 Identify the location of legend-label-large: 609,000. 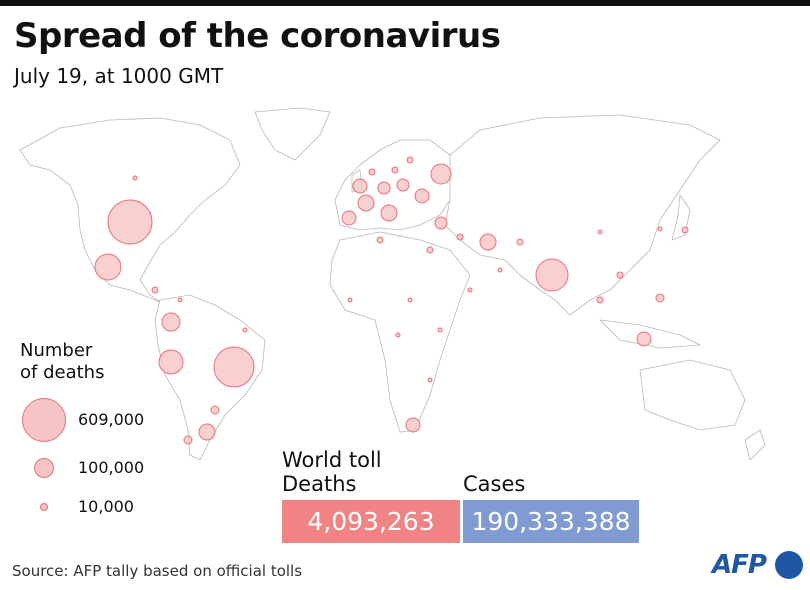
(111, 419).